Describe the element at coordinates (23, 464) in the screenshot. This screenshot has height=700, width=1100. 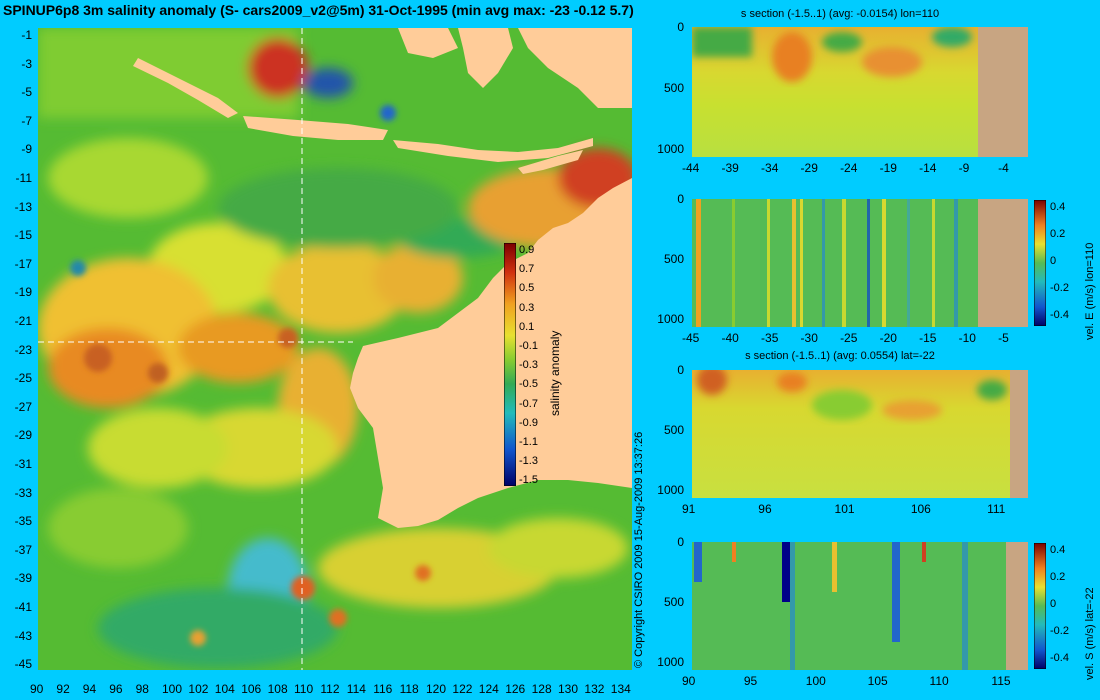
I see `lat-tick-label: -31` at that location.